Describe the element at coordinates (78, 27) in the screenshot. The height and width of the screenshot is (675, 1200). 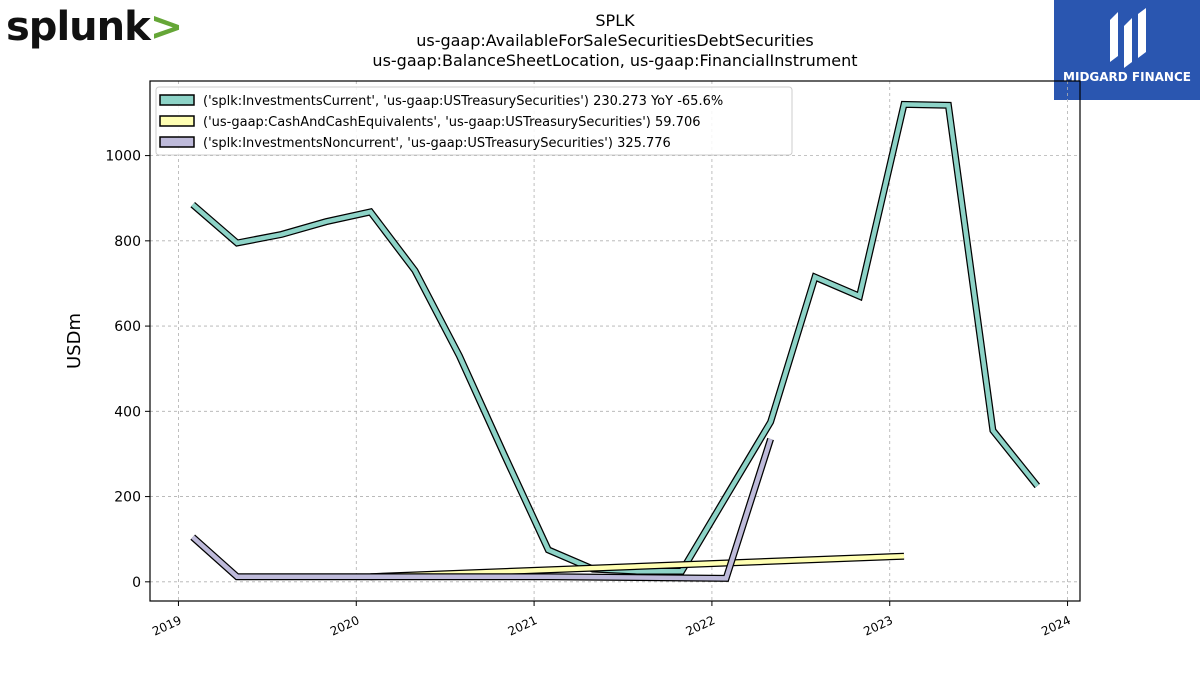
I see `splunk-logo-text: splunk` at that location.